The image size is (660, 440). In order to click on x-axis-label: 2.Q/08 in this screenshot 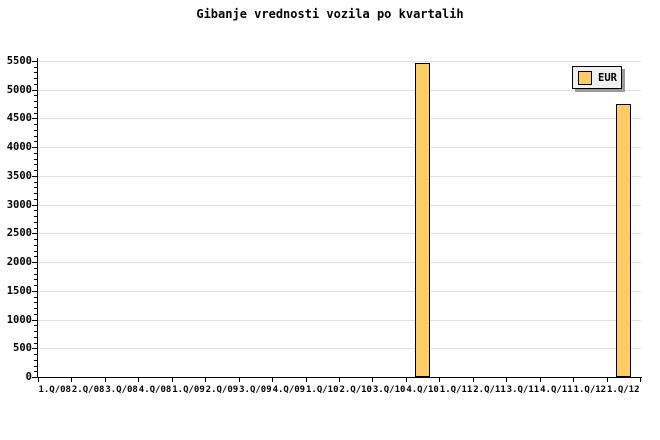, I will do `click(88, 390)`.